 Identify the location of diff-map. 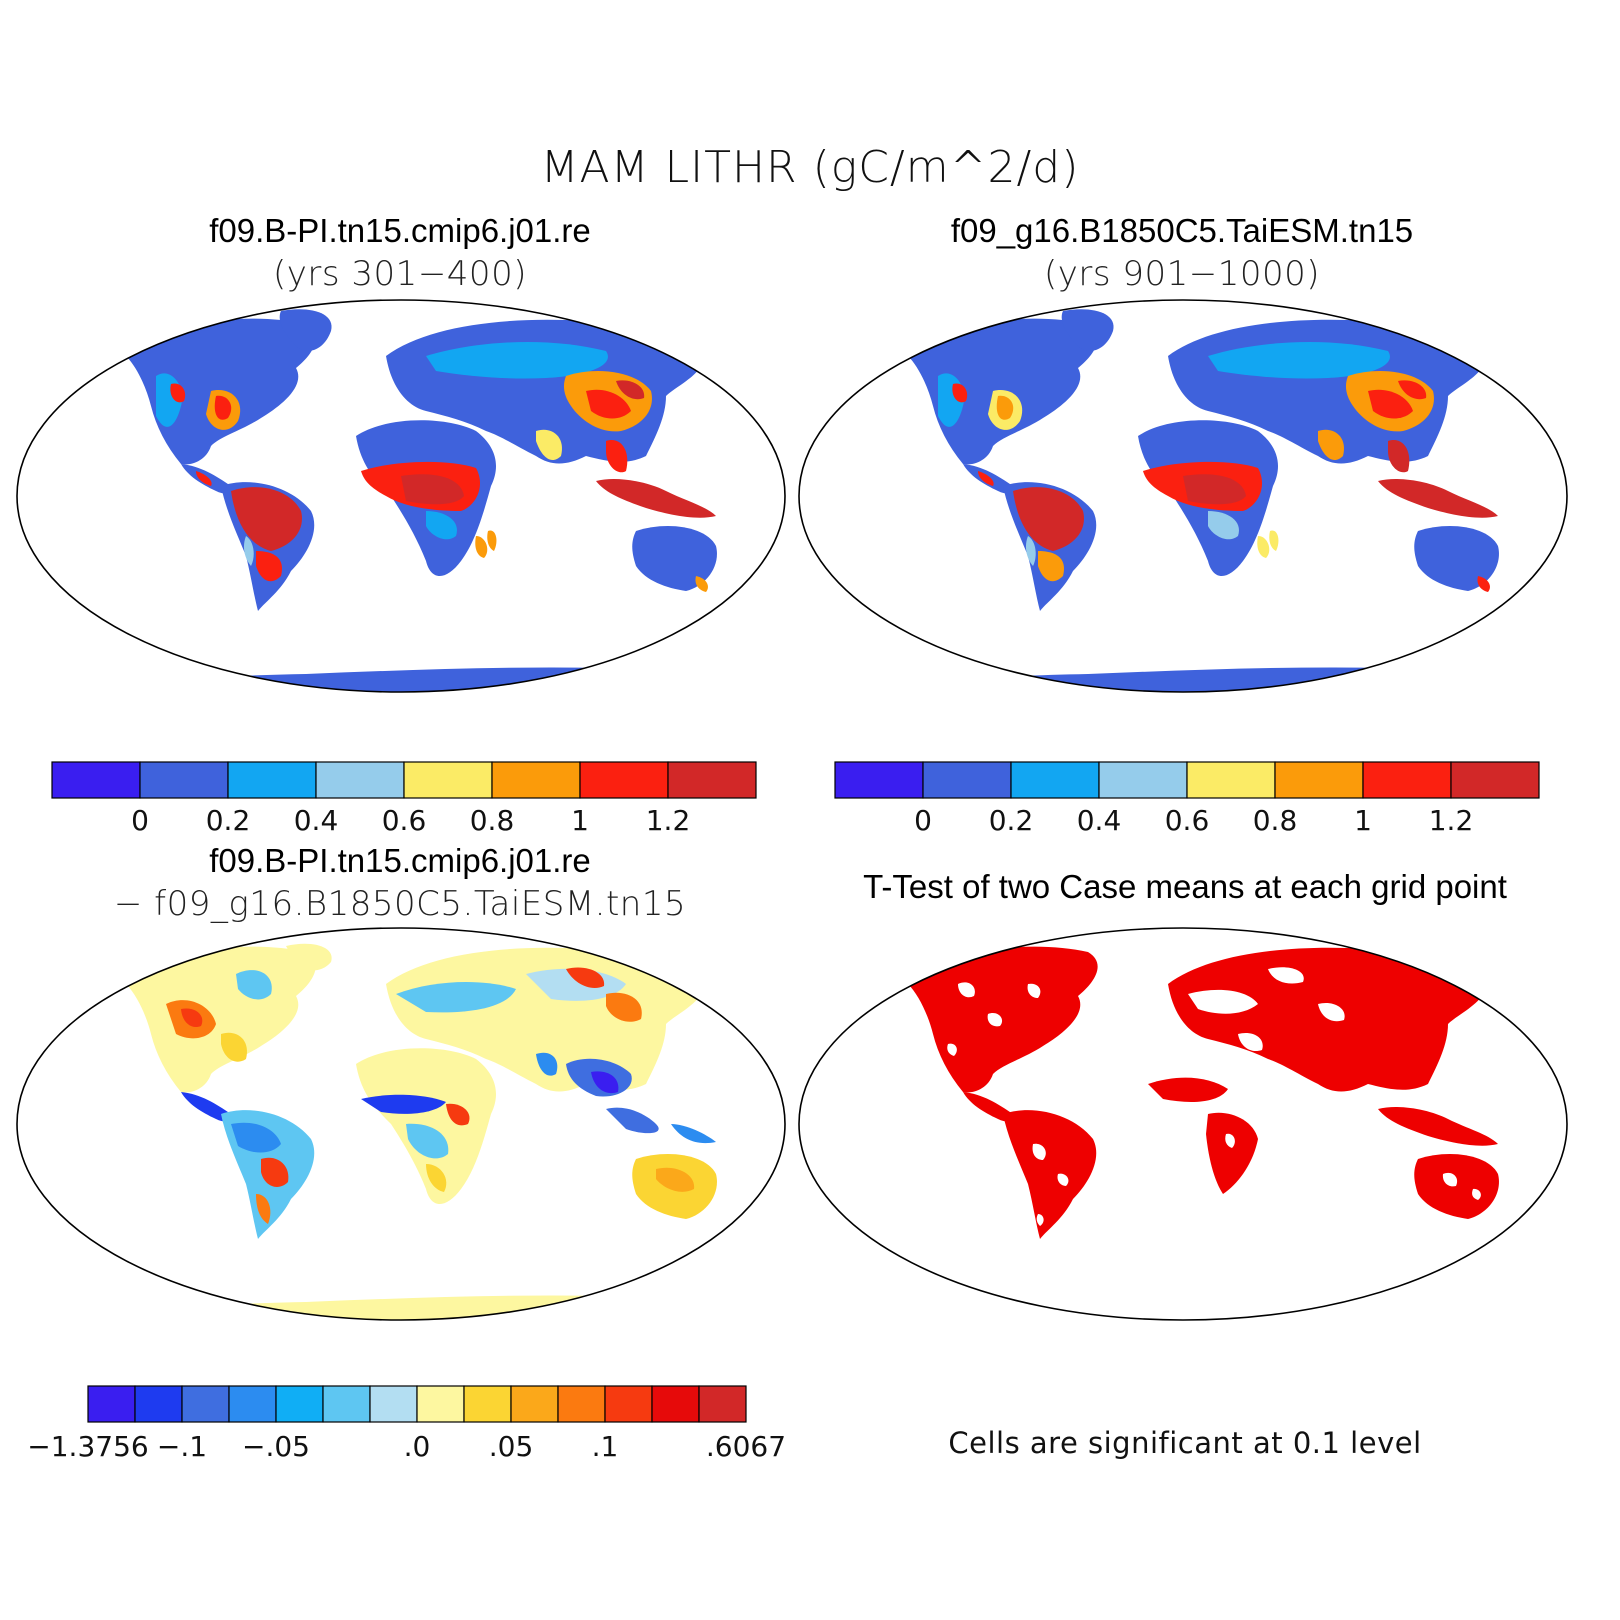
(401, 1124).